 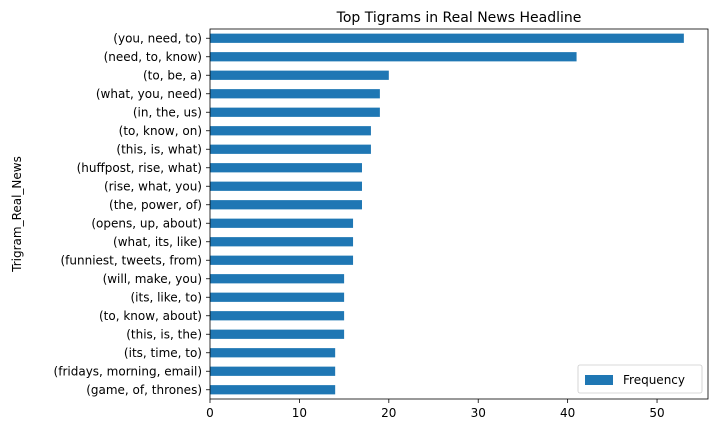 What do you see at coordinates (131, 260) in the screenshot?
I see `y-tick-label: (funniest, tweets, from)` at bounding box center [131, 260].